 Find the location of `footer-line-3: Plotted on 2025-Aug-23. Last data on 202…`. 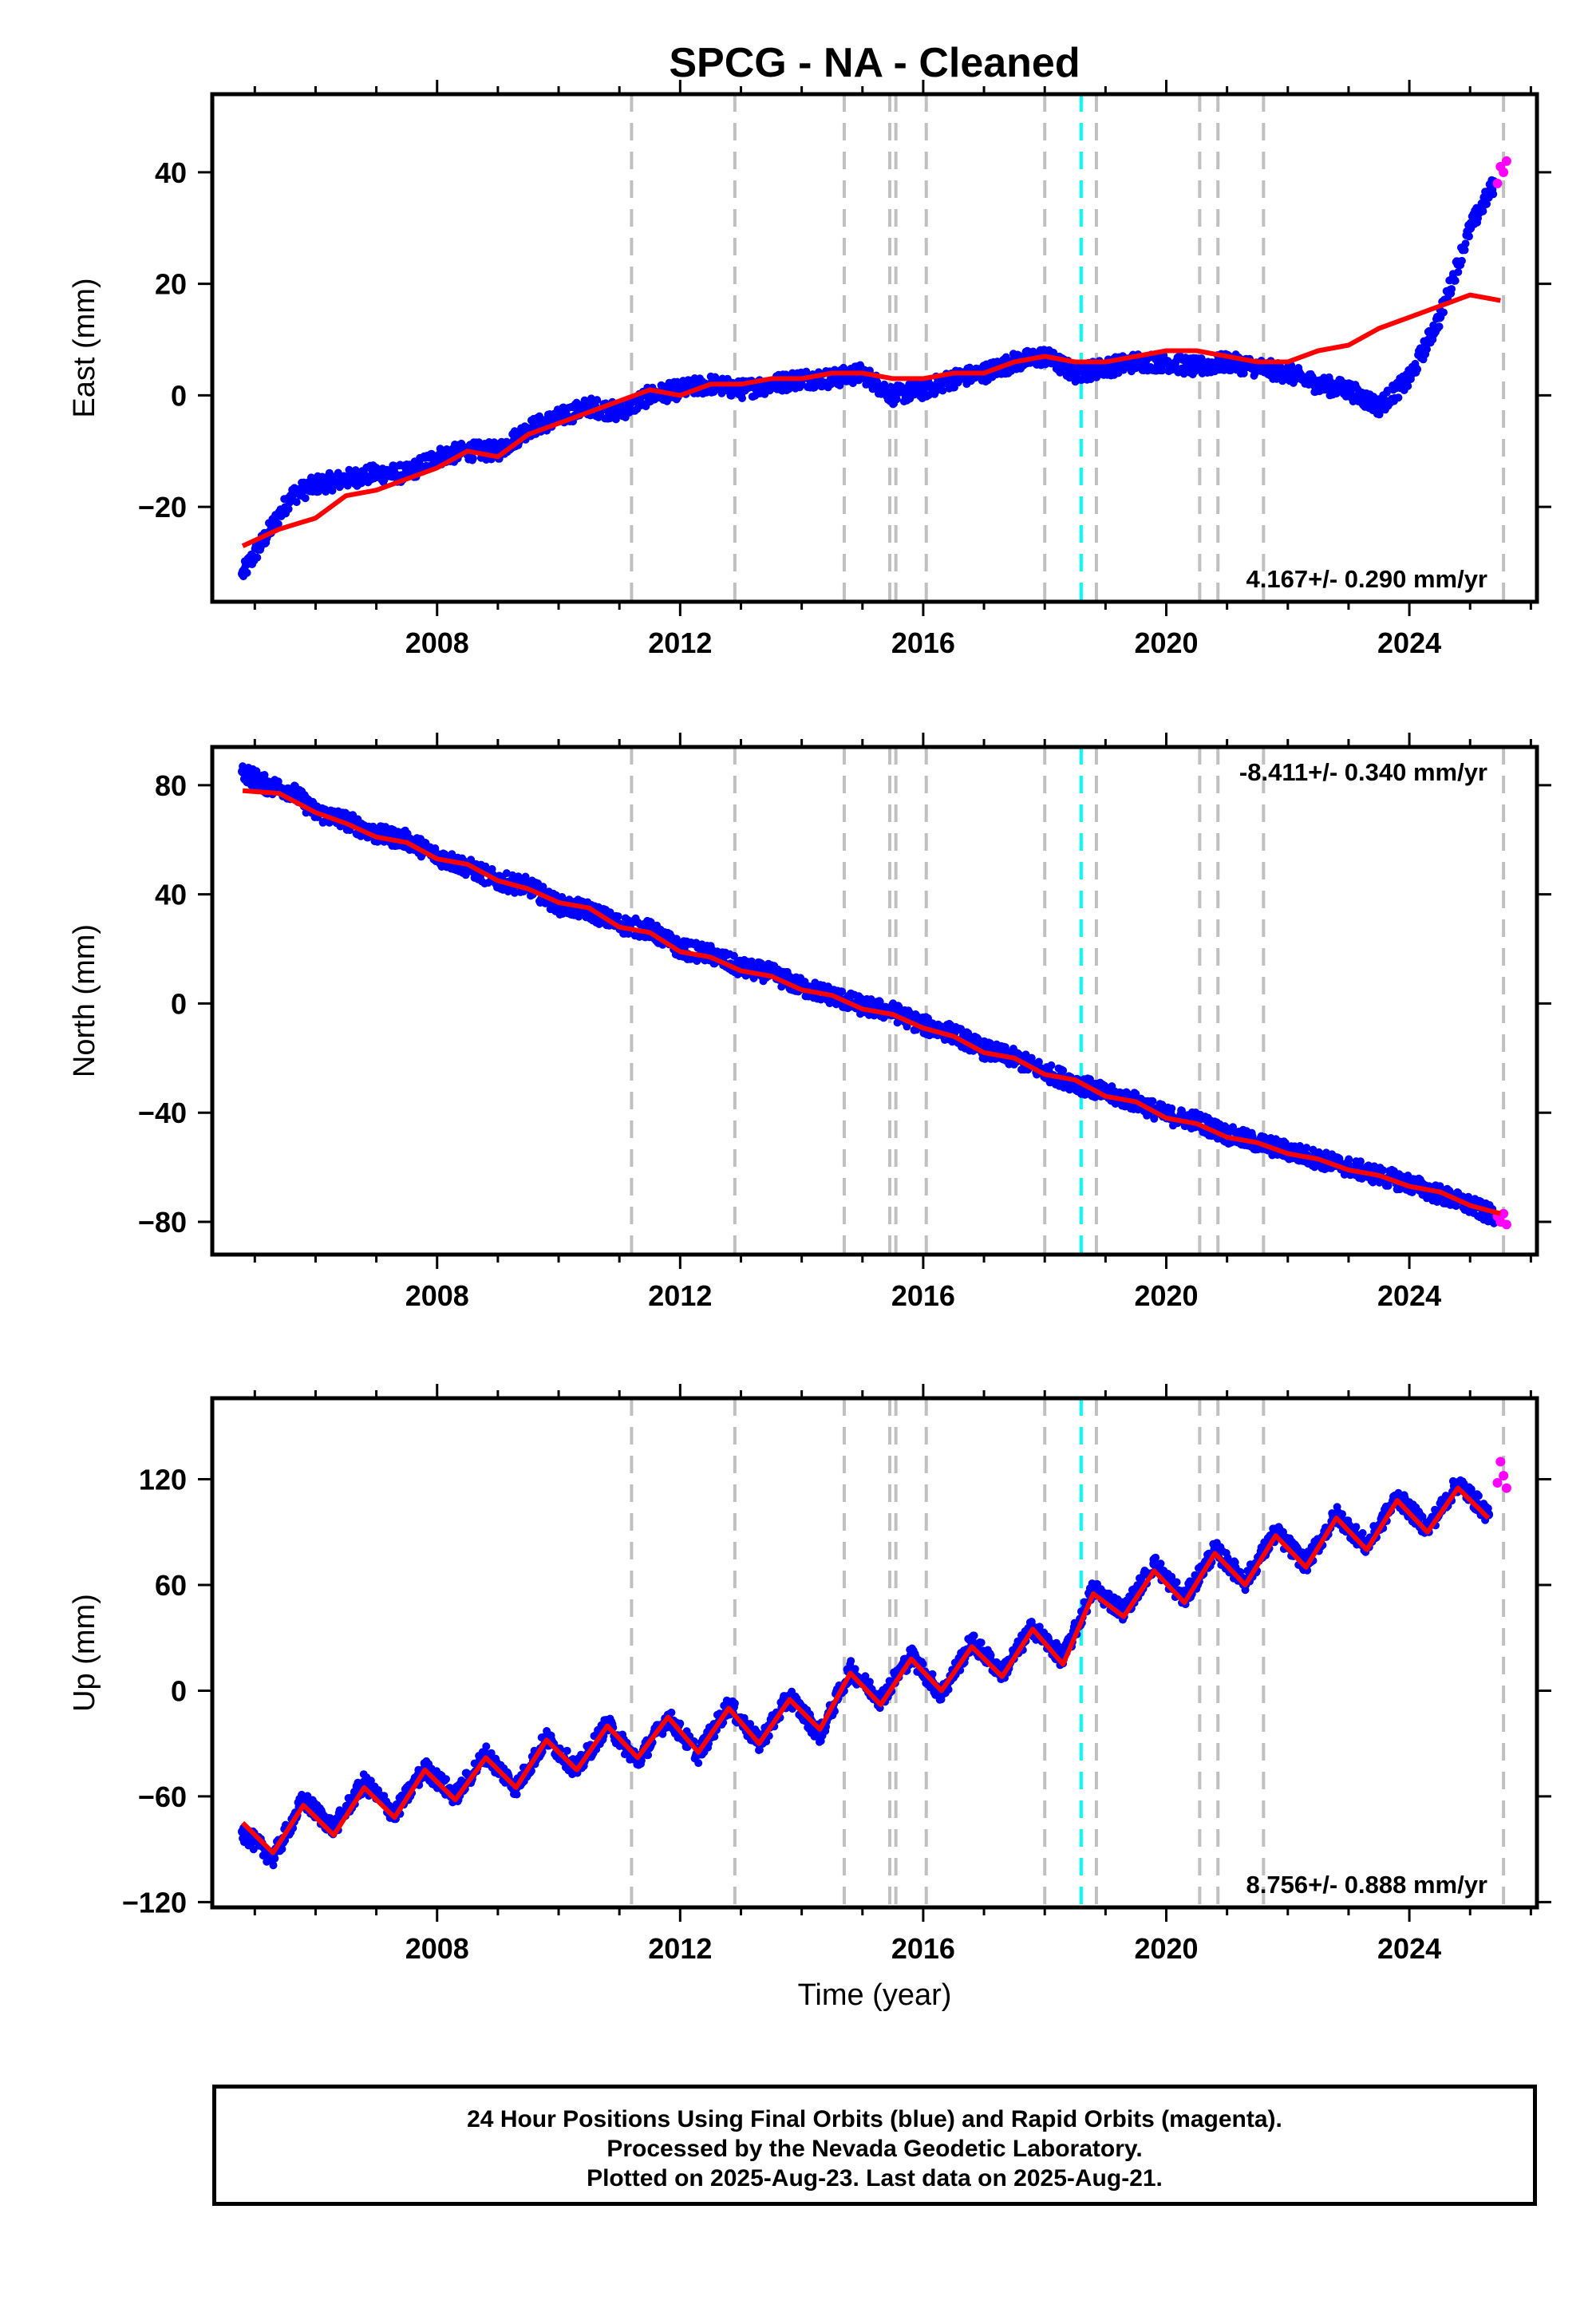

footer-line-3: Plotted on 2025-Aug-23. Last data on 202… is located at coordinates (875, 2178).